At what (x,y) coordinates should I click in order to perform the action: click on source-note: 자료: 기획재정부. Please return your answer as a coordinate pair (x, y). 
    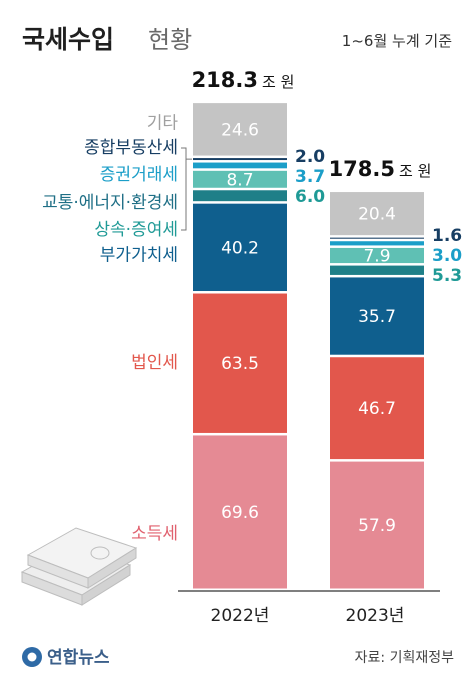
    Looking at the image, I should click on (404, 658).